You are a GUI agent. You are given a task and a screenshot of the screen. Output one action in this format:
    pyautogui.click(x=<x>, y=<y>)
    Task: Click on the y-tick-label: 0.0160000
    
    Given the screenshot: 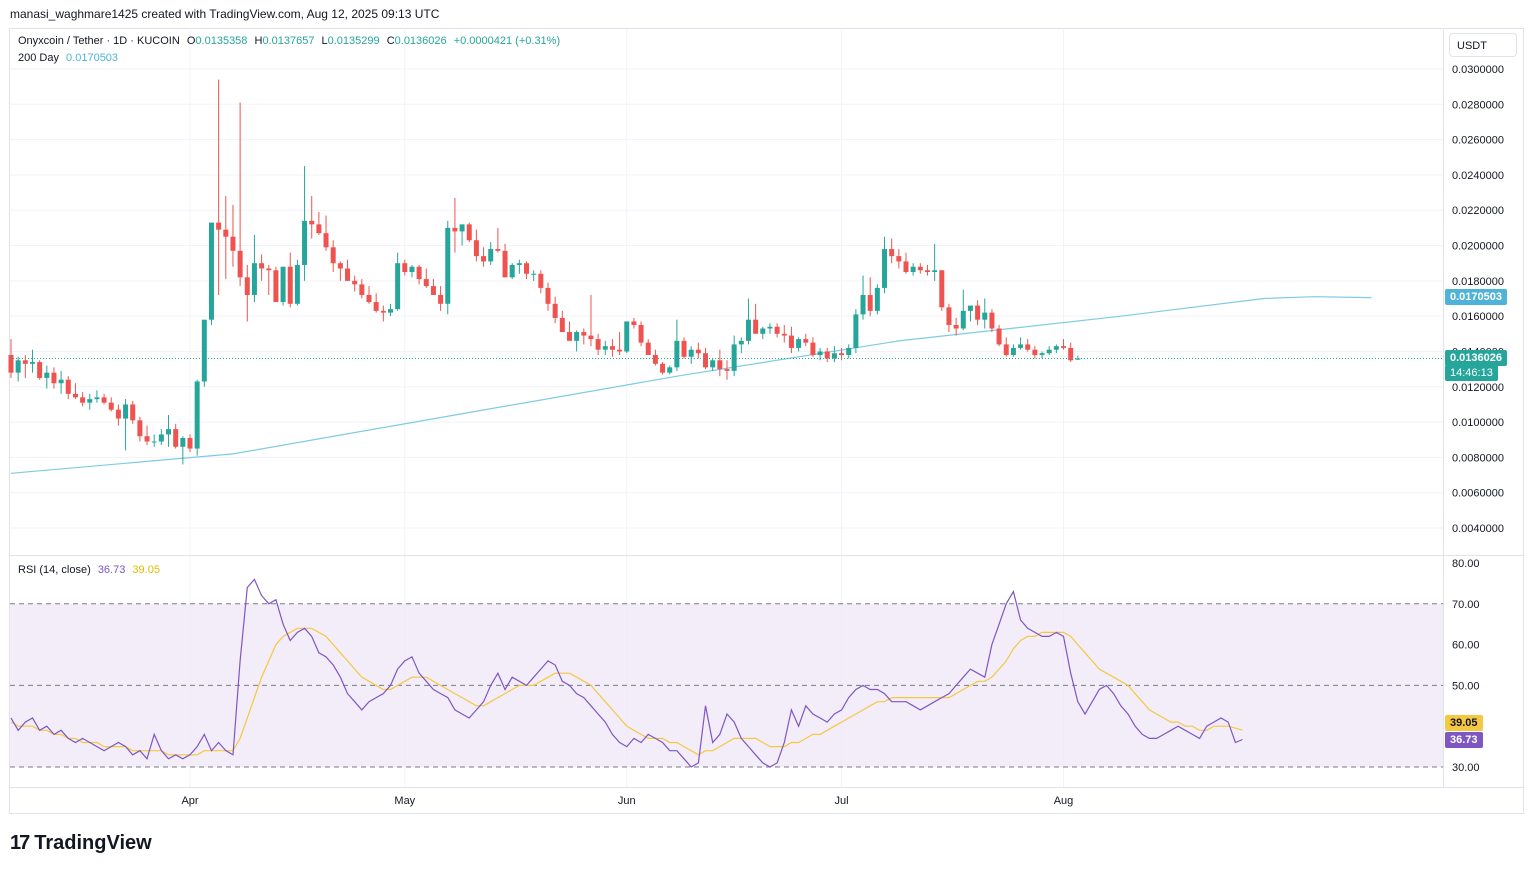 What is the action you would take?
    pyautogui.click(x=1478, y=317)
    